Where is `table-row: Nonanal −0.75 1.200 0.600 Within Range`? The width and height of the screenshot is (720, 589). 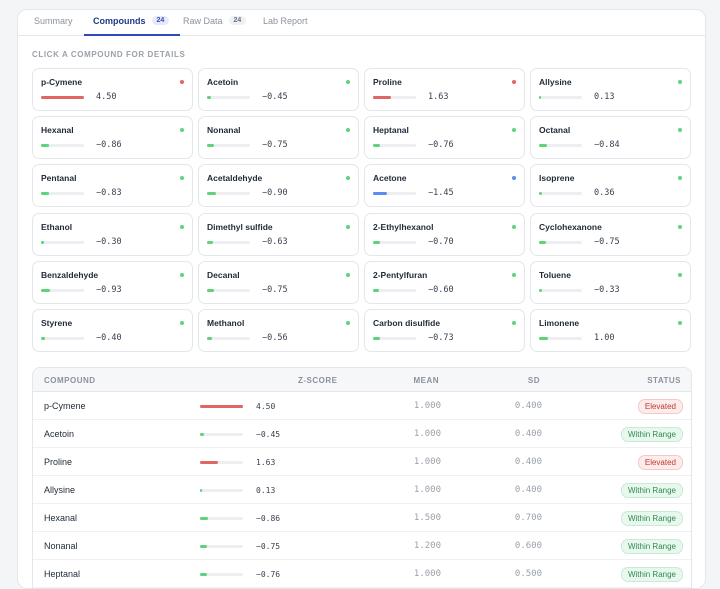
table-row: Nonanal −0.75 1.200 0.600 Within Range is located at coordinates (362, 546).